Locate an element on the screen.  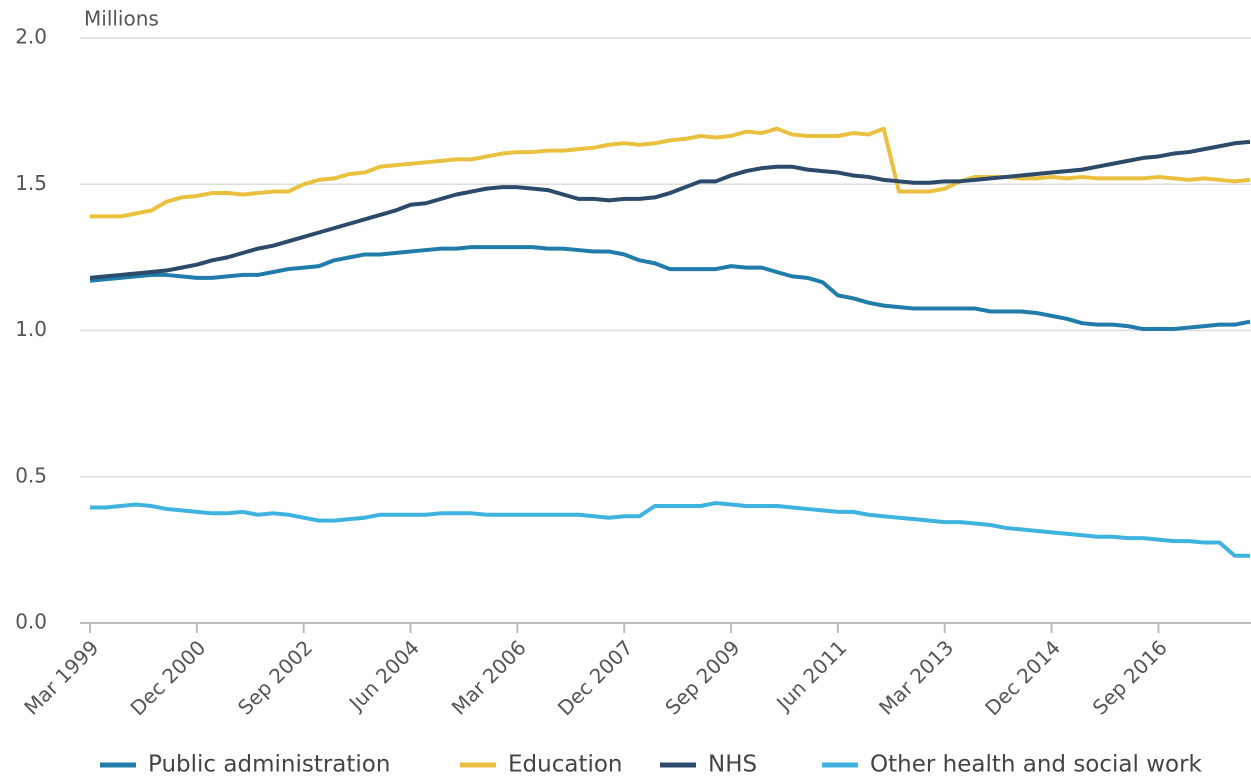
y-tick-label: 1.5 is located at coordinates (31, 183).